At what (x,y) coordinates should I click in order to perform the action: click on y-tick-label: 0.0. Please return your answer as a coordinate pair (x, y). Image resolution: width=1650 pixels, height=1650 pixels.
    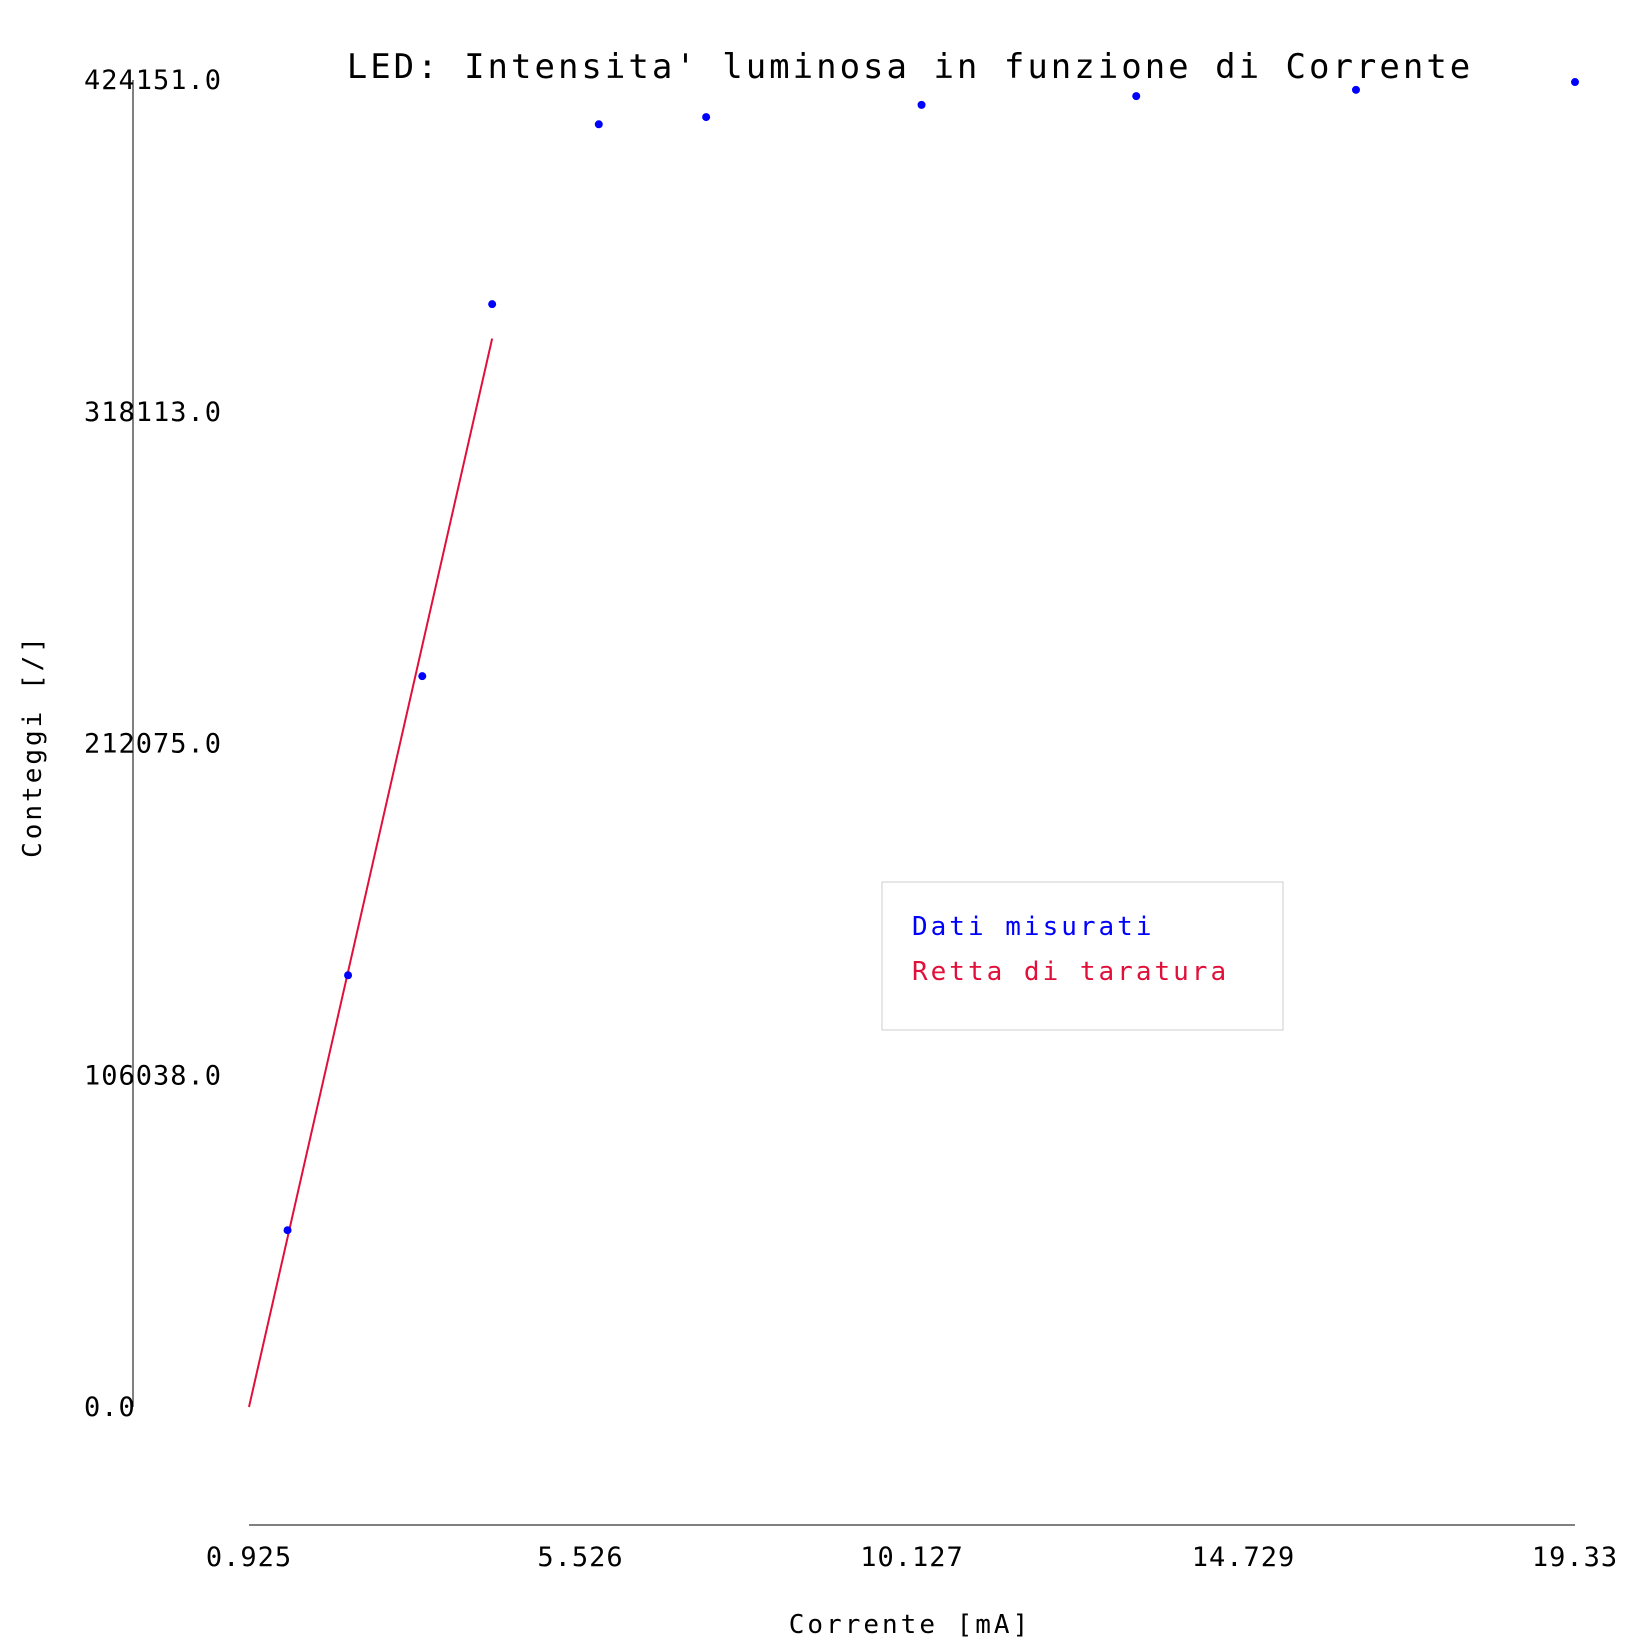
    Looking at the image, I should click on (110, 1407).